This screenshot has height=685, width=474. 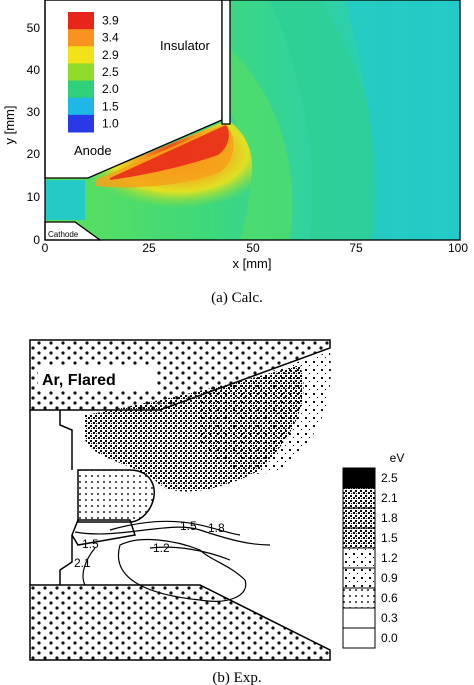 What do you see at coordinates (63, 234) in the screenshot?
I see `cathode-label: Cathode` at bounding box center [63, 234].